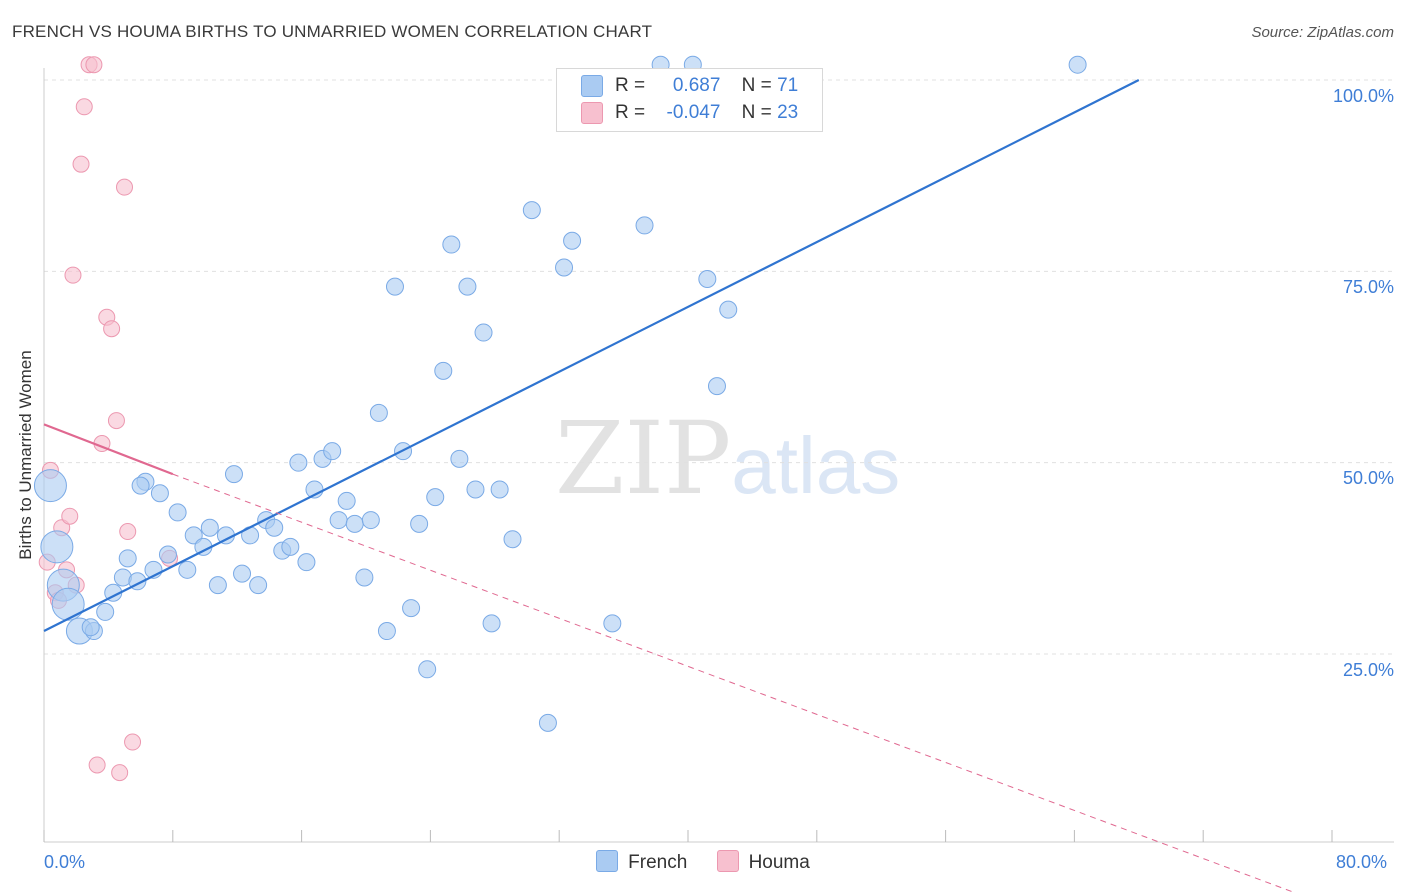 The image size is (1406, 892). What do you see at coordinates (630, 113) in the screenshot?
I see `houma-r-label: R =` at bounding box center [630, 113].